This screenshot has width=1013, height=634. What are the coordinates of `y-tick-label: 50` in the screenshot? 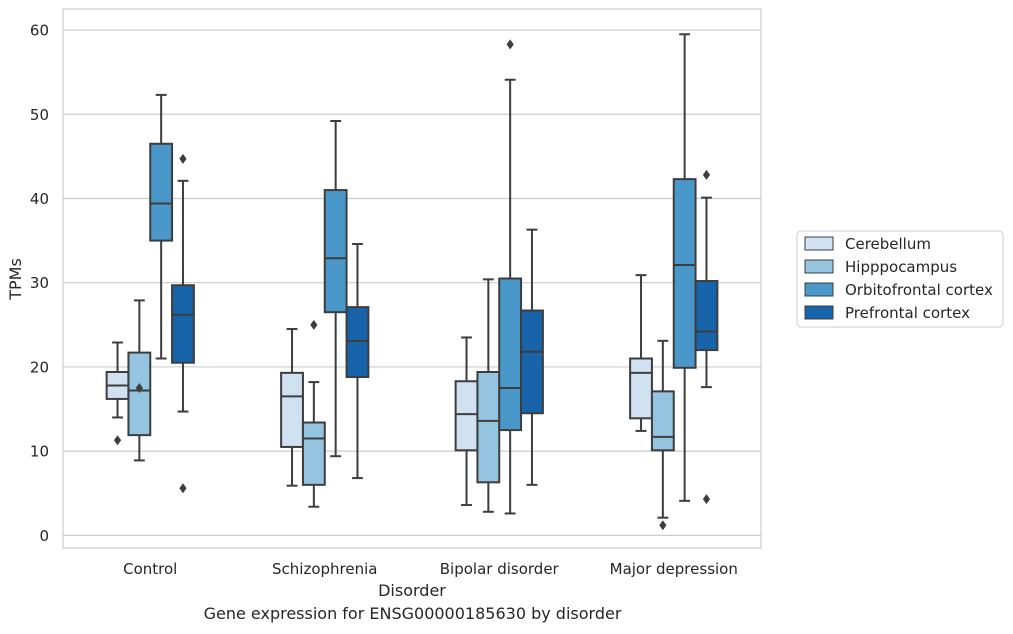 It's located at (39, 115).